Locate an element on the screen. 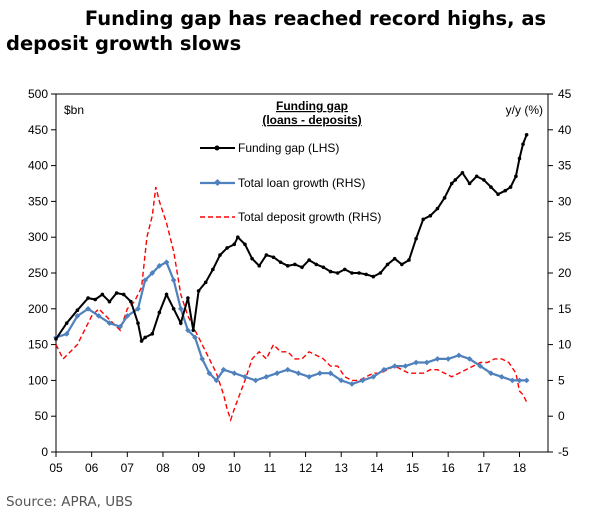 This screenshot has width=599, height=523. y-left-unit-label: $bn is located at coordinates (74, 110).